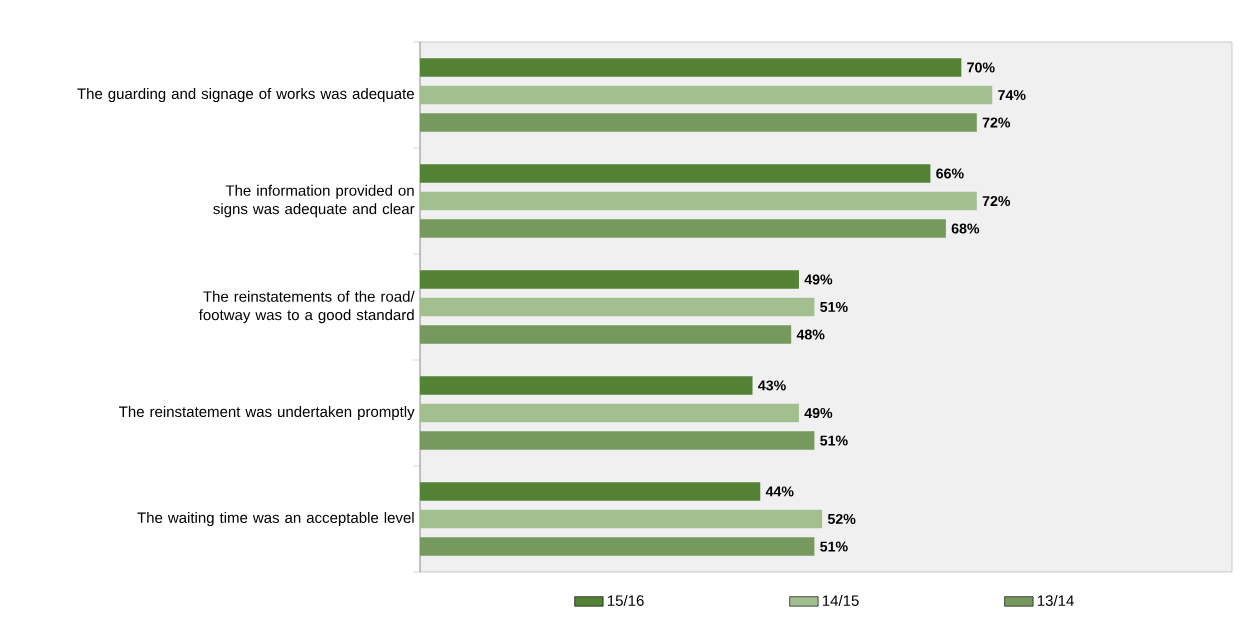 This screenshot has width=1242, height=624. Describe the element at coordinates (772, 385) in the screenshot. I see `data-label: 43%` at that location.